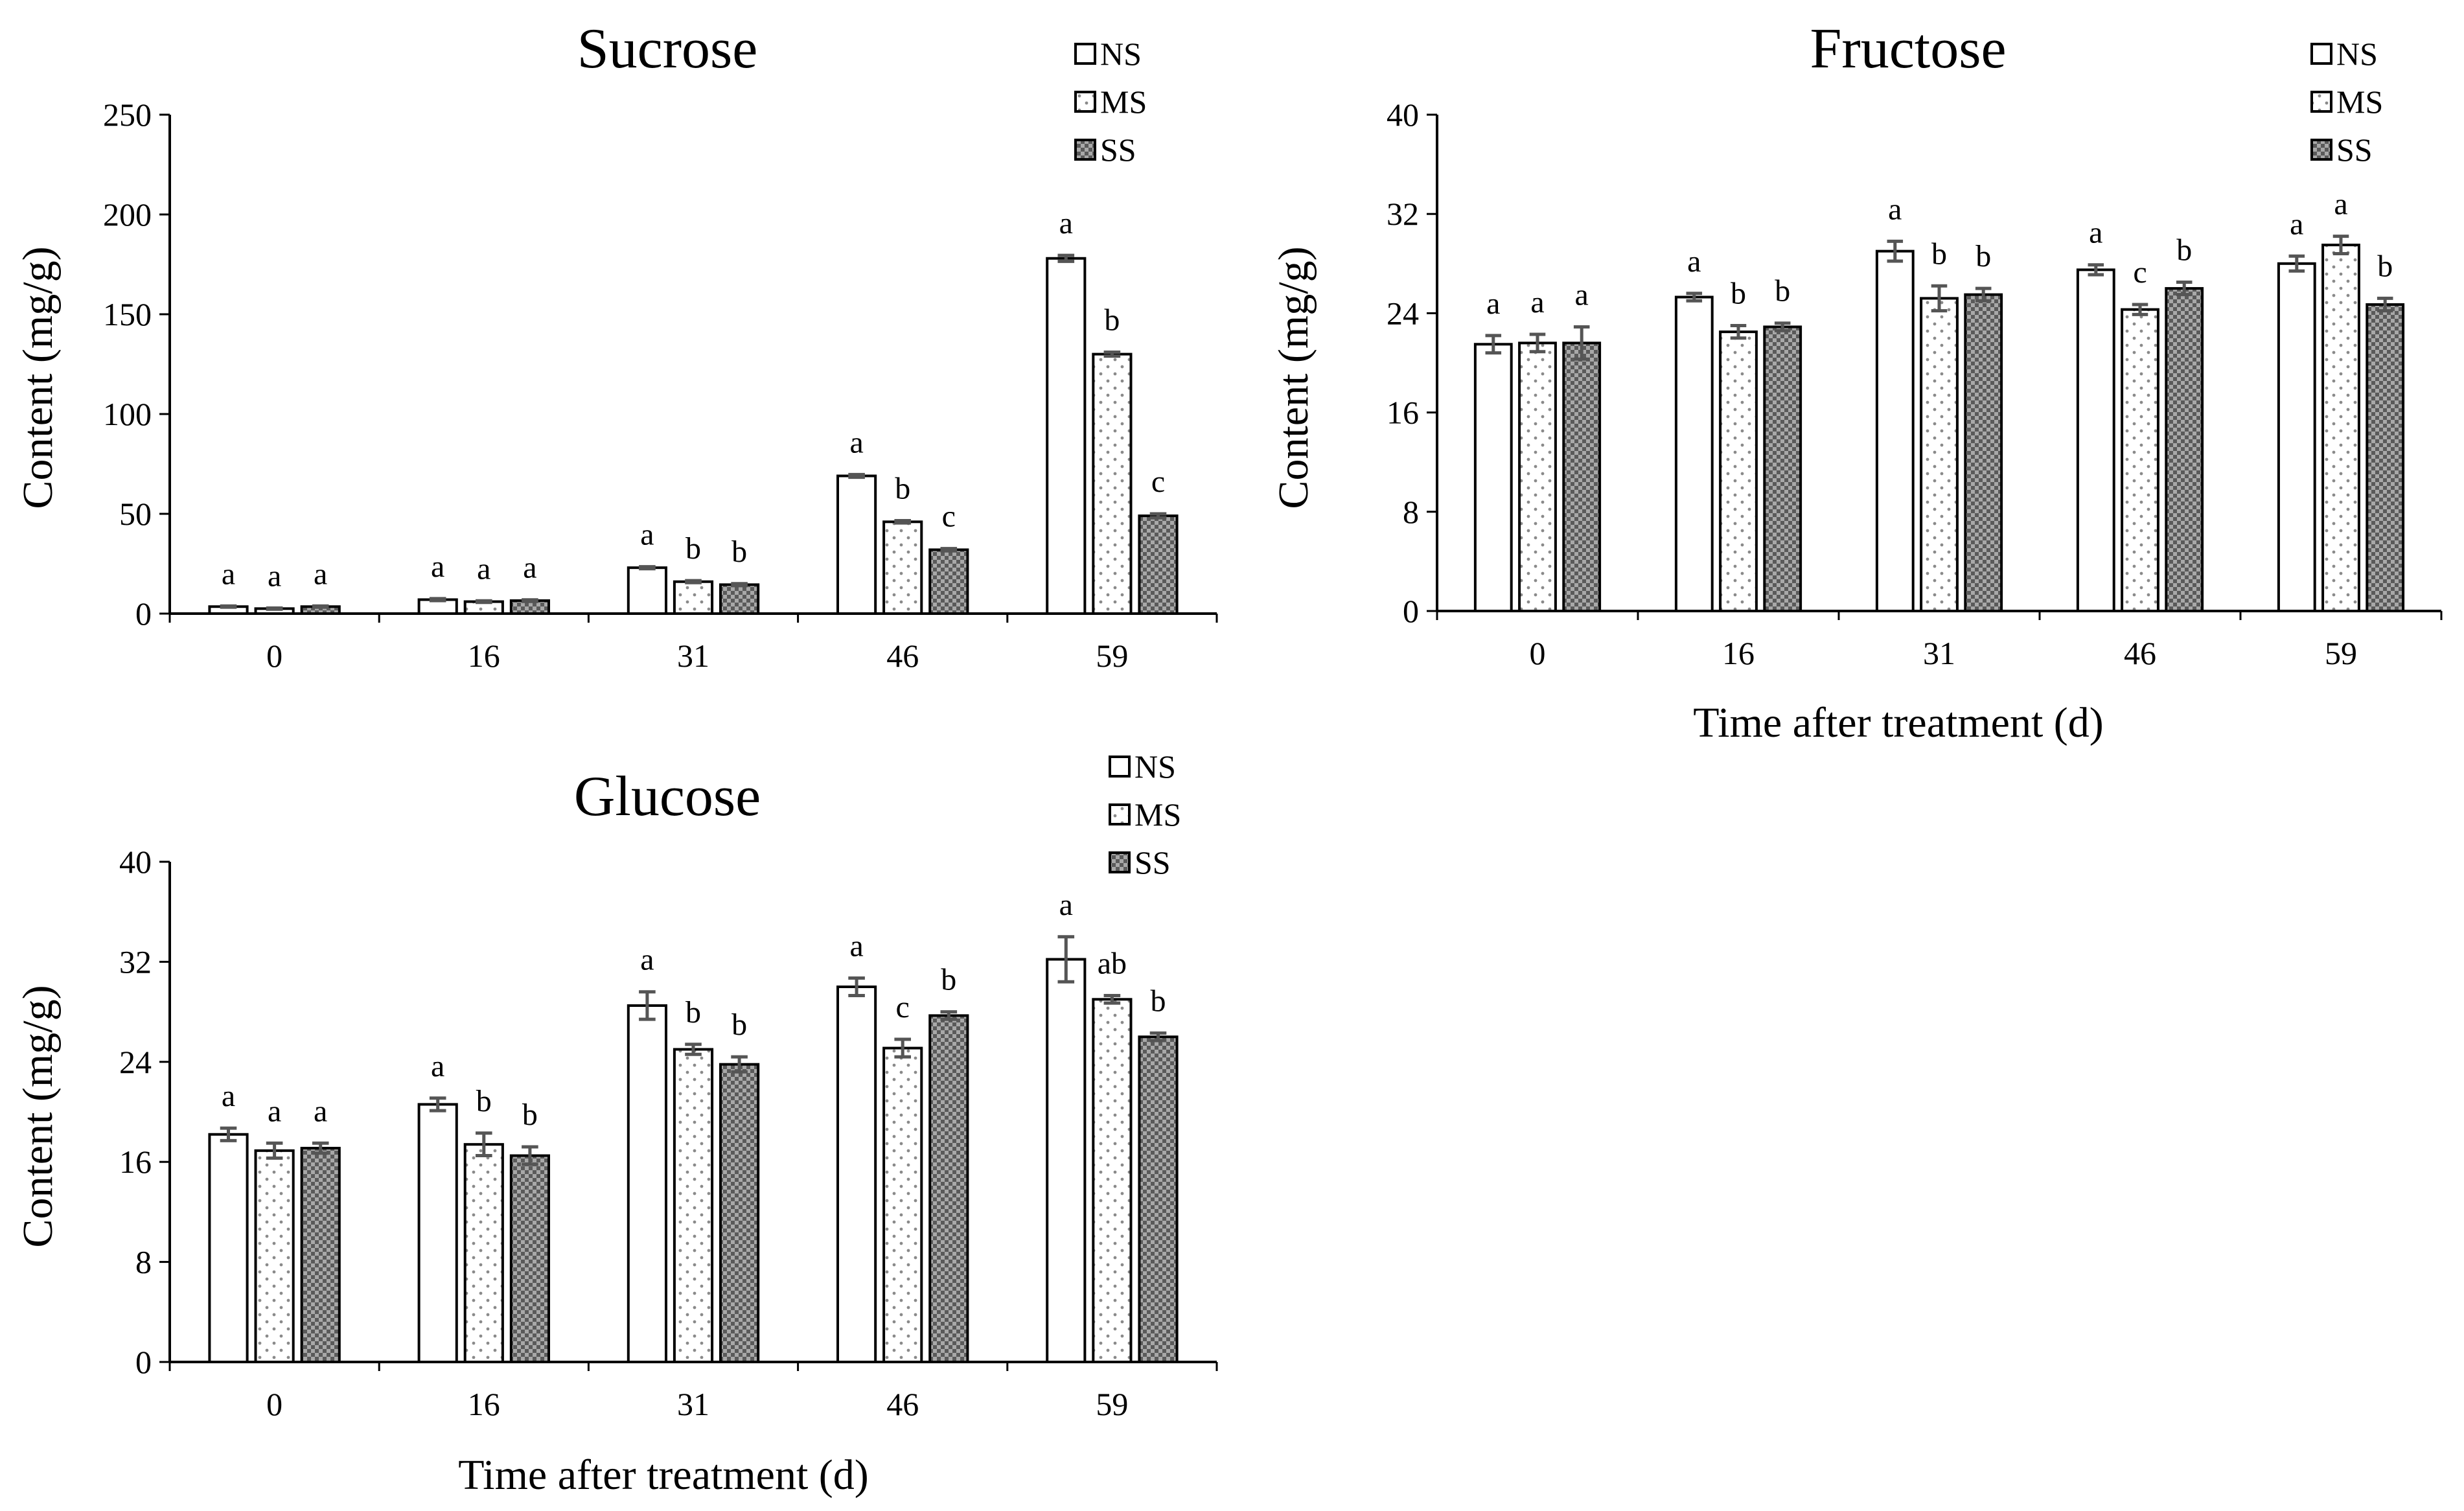 The width and height of the screenshot is (2464, 1511). I want to click on chart-title: Fructose, so click(1908, 48).